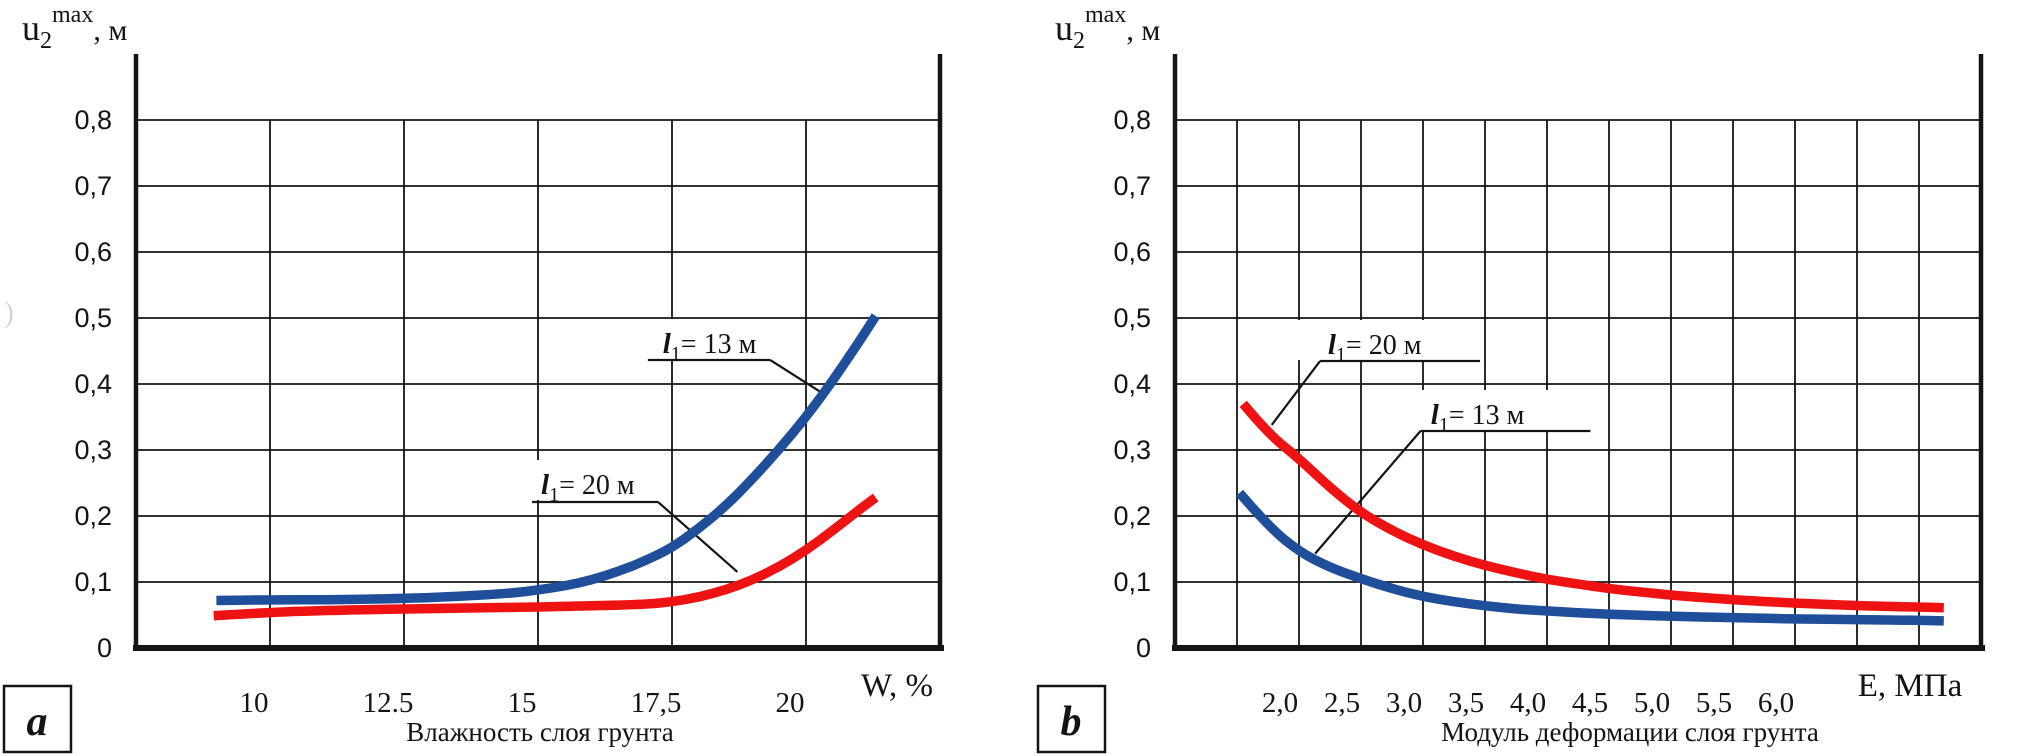 This screenshot has height=756, width=2020. What do you see at coordinates (37, 722) in the screenshot?
I see `corner-label: a` at bounding box center [37, 722].